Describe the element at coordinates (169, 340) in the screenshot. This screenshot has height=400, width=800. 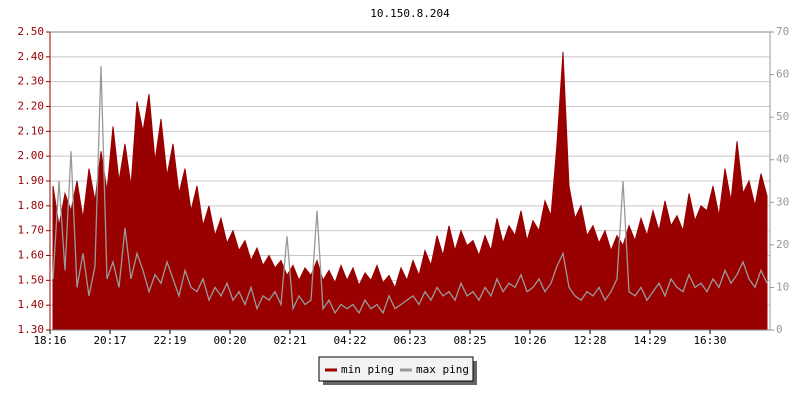
I see `x-tick-label: 22:19` at that location.